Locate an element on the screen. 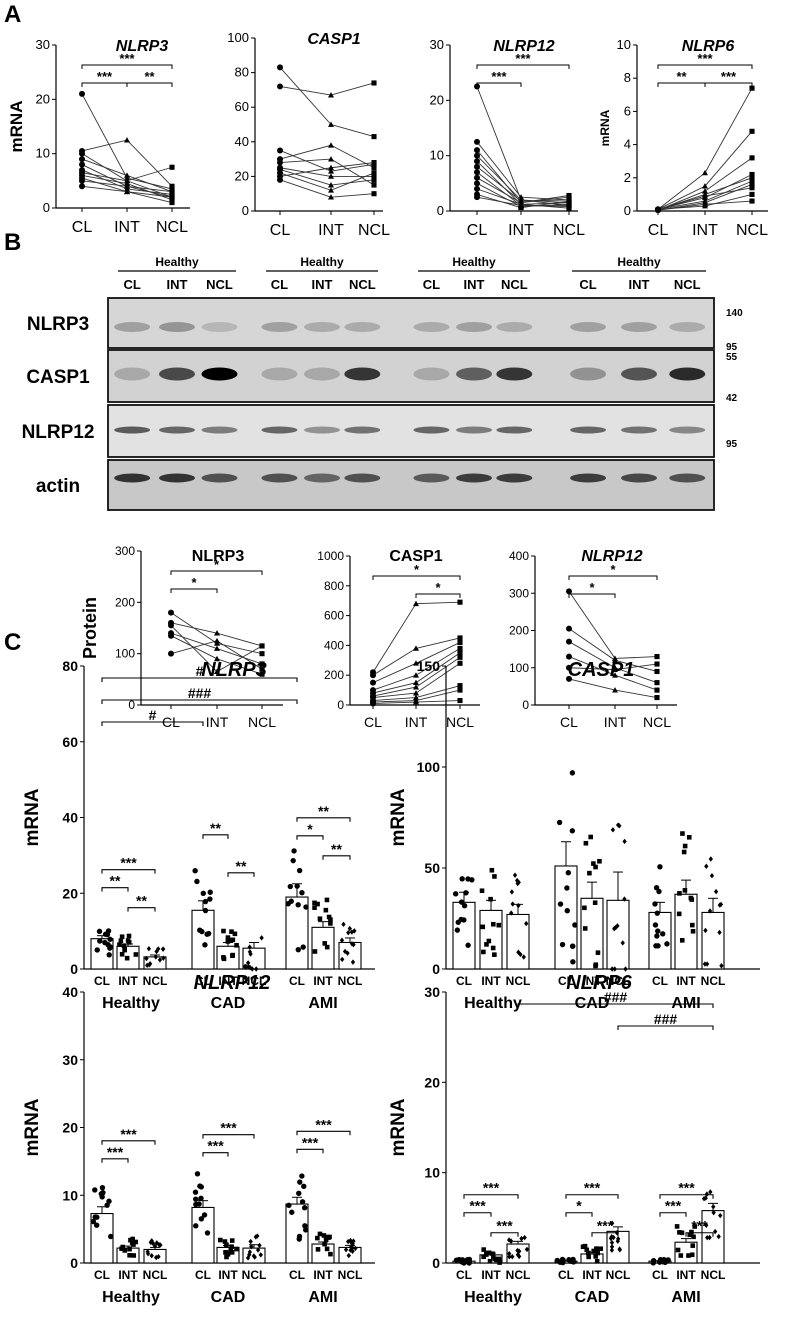 Image resolution: width=790 pixels, height=1319 pixels. chart-title: NLRP6 is located at coordinates (708, 46).